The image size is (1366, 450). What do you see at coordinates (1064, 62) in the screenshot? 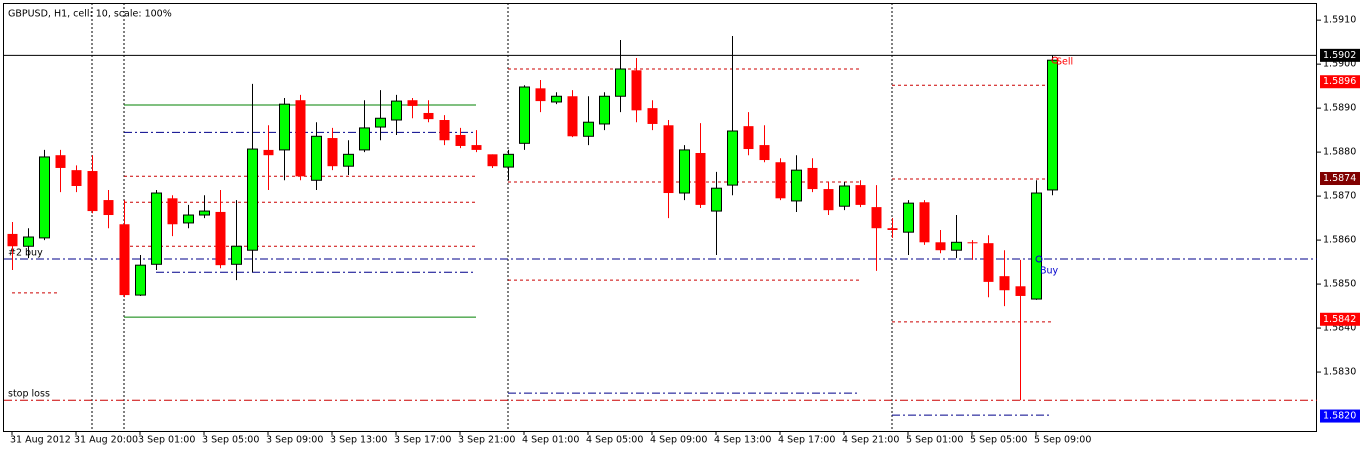
I see `trade-label: Sell` at bounding box center [1064, 62].